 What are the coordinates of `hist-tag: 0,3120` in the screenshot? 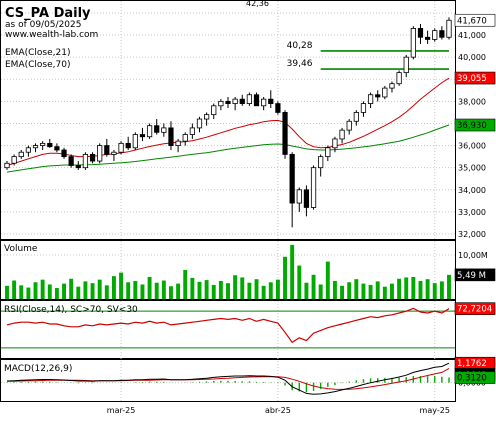 It's located at (472, 378).